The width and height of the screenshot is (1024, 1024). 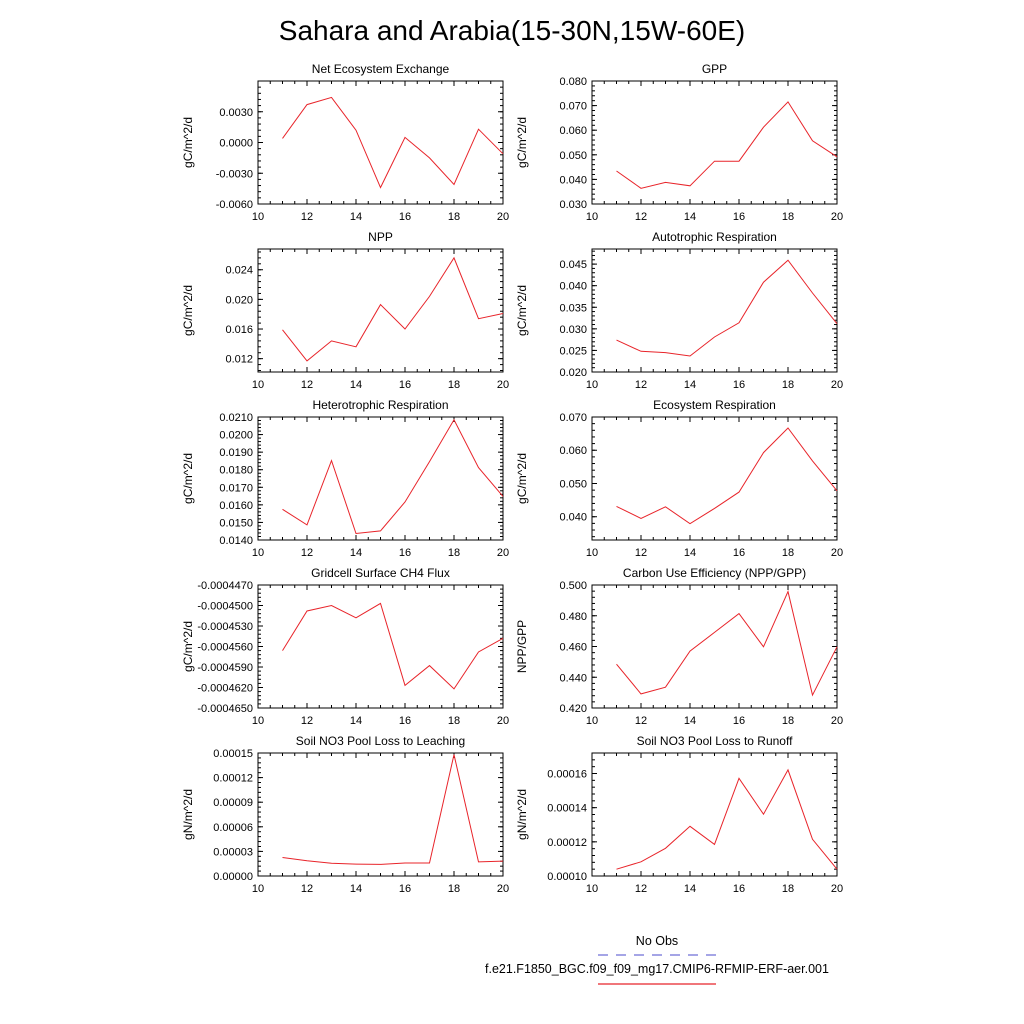 I want to click on y-tick-label: 0.00006, so click(x=233, y=828).